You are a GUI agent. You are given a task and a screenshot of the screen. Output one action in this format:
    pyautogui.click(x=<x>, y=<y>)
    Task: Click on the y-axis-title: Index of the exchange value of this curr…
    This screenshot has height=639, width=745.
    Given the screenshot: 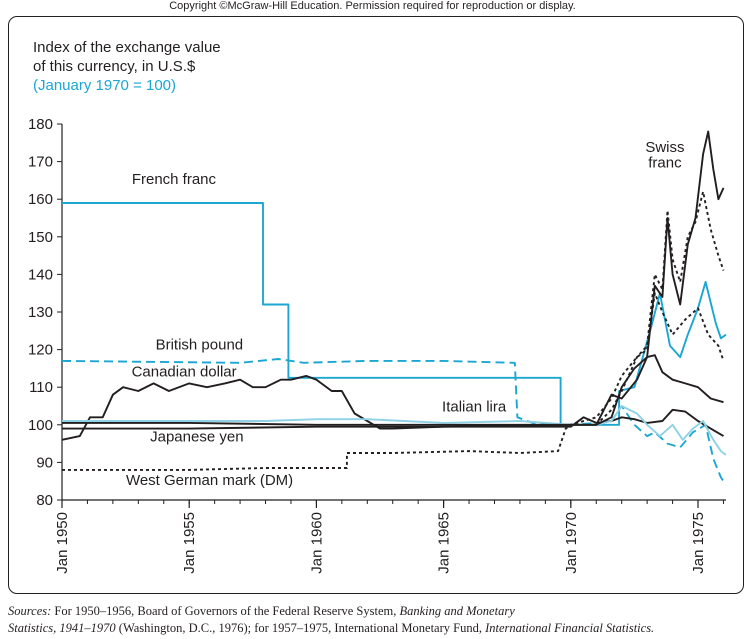 What is the action you would take?
    pyautogui.click(x=127, y=66)
    